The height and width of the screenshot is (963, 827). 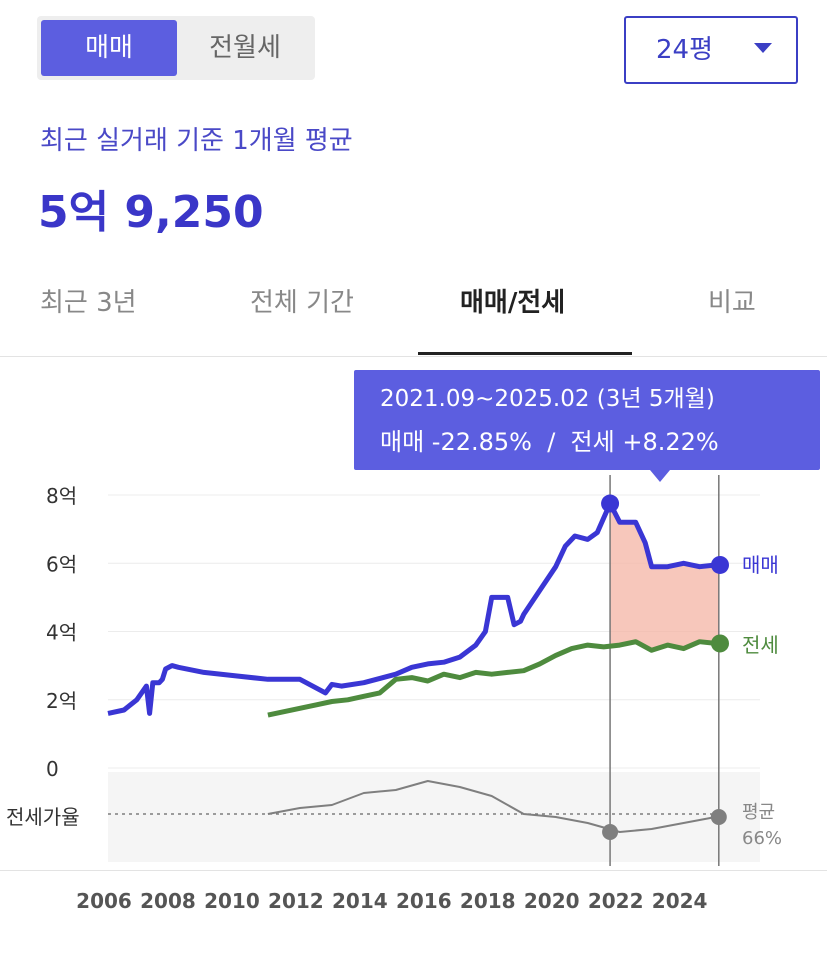 What do you see at coordinates (296, 901) in the screenshot?
I see `x-tick-label: 2012` at bounding box center [296, 901].